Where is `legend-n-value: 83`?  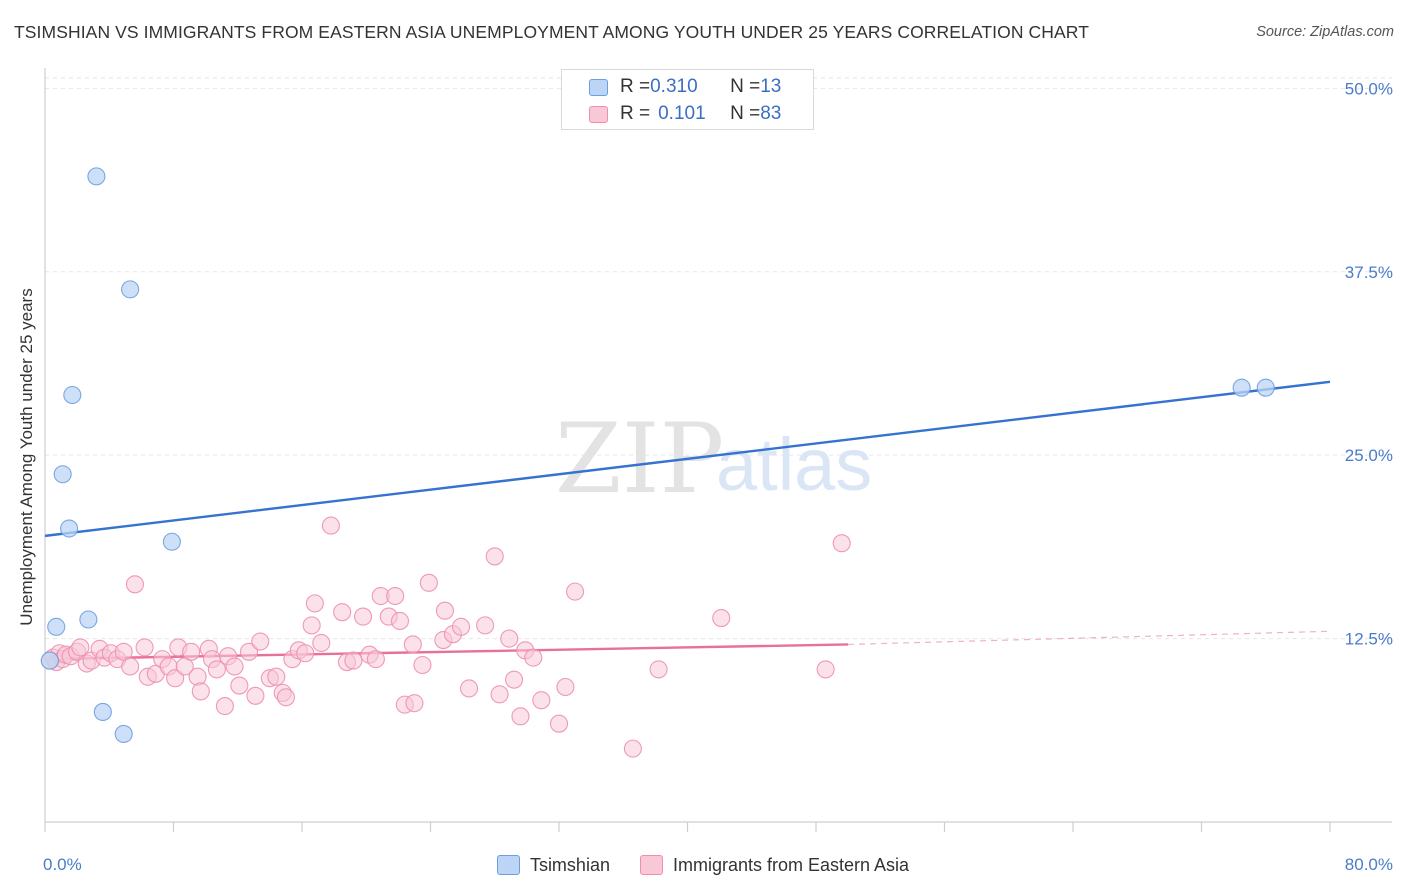 legend-n-value: 83 is located at coordinates (771, 113).